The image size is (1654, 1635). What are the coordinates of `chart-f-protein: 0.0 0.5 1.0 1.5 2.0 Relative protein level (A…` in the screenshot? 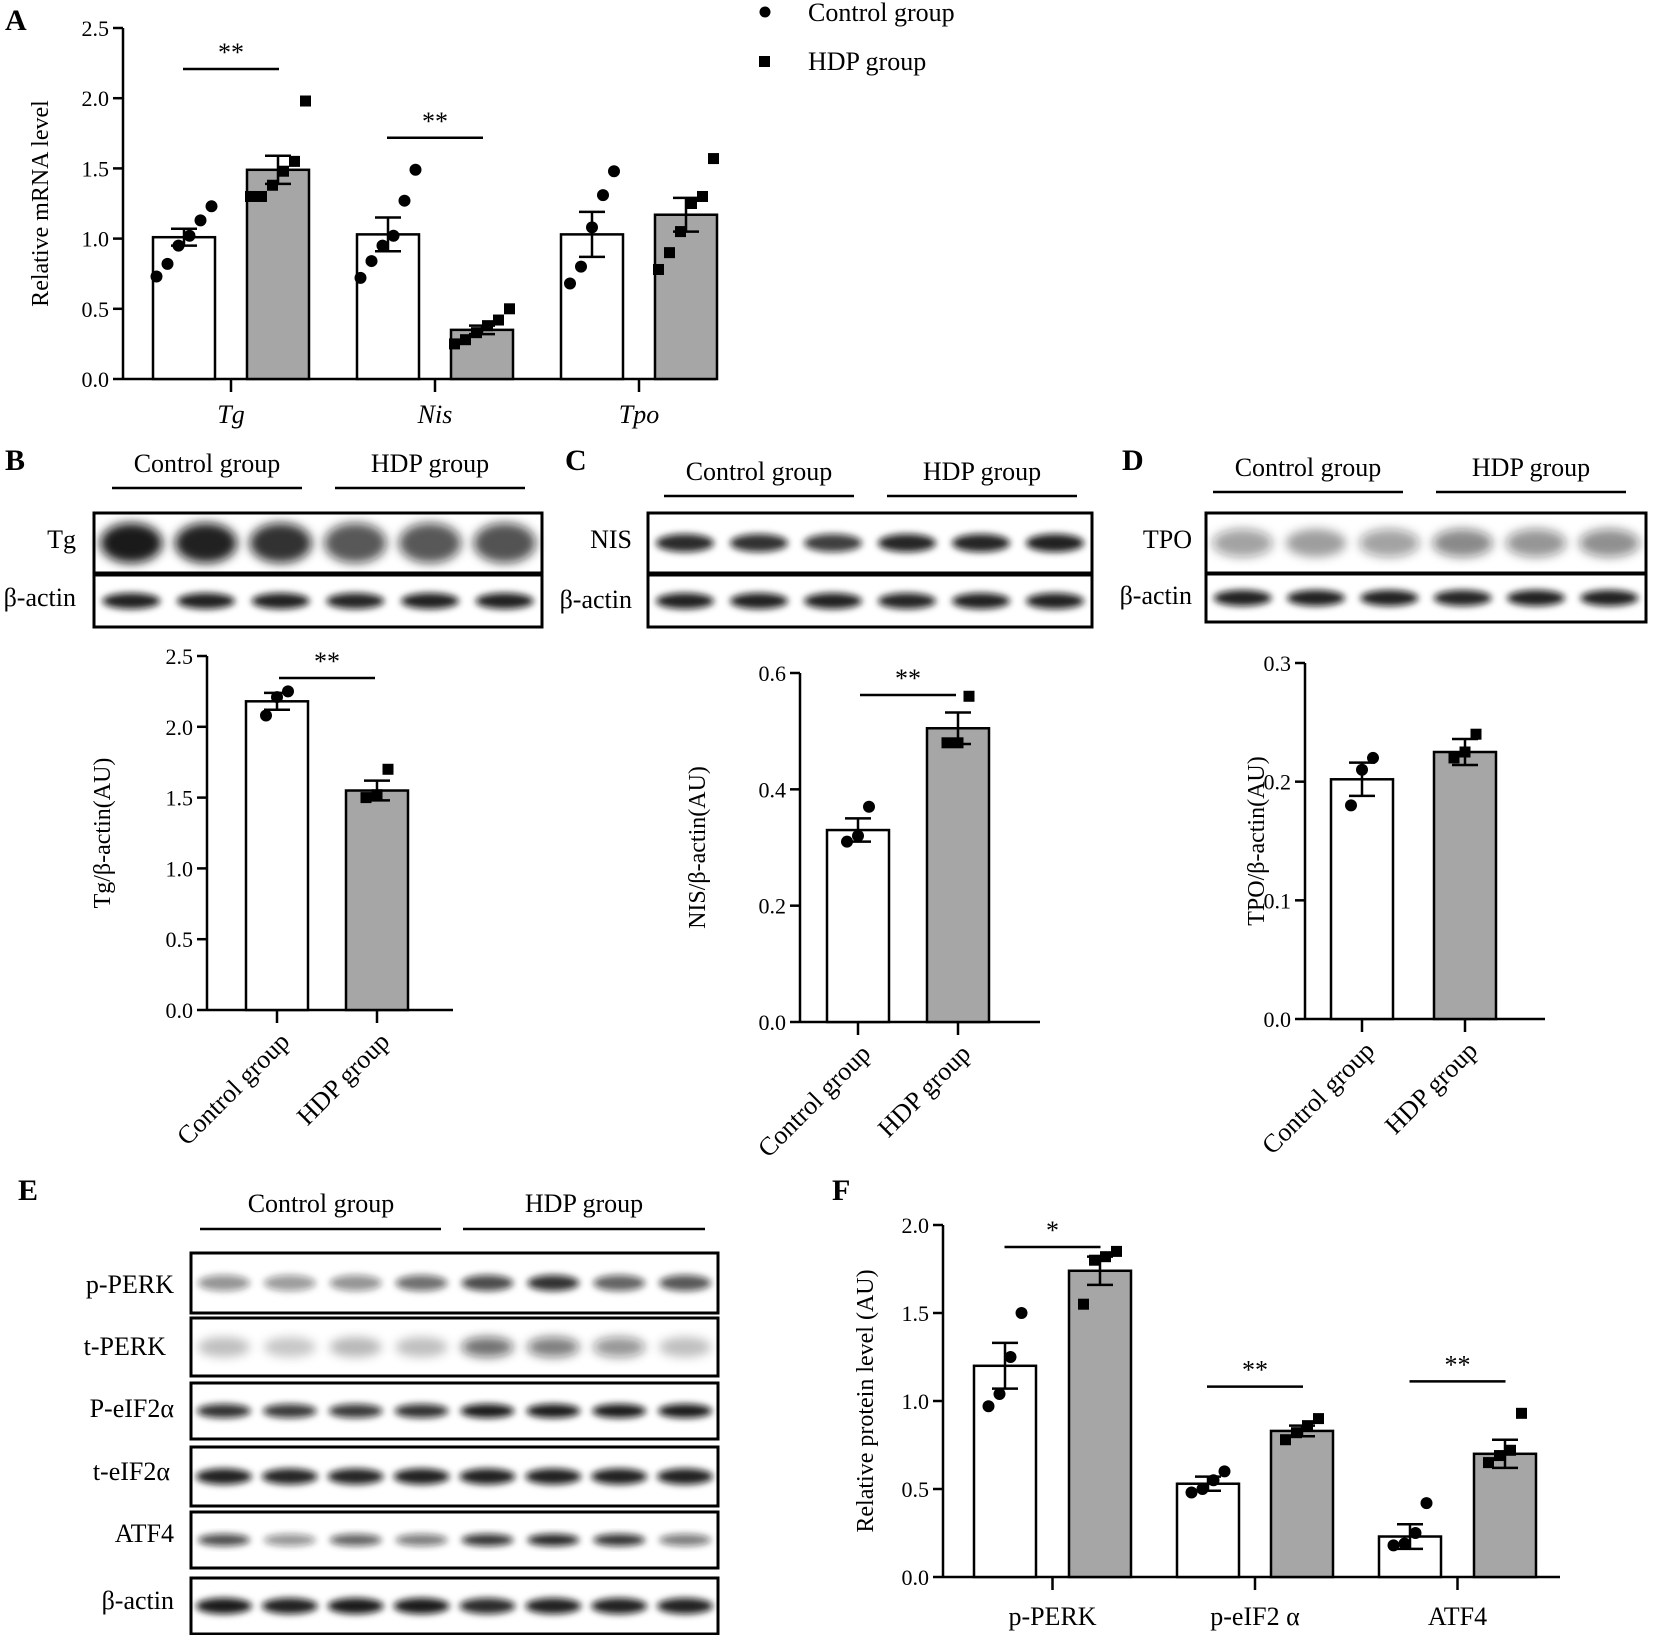 It's located at (1206, 1422).